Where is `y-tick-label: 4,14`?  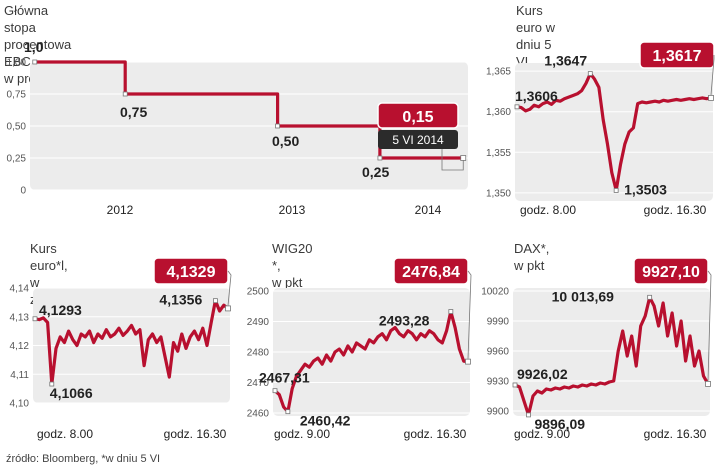 y-tick-label: 4,14 is located at coordinates (20, 289).